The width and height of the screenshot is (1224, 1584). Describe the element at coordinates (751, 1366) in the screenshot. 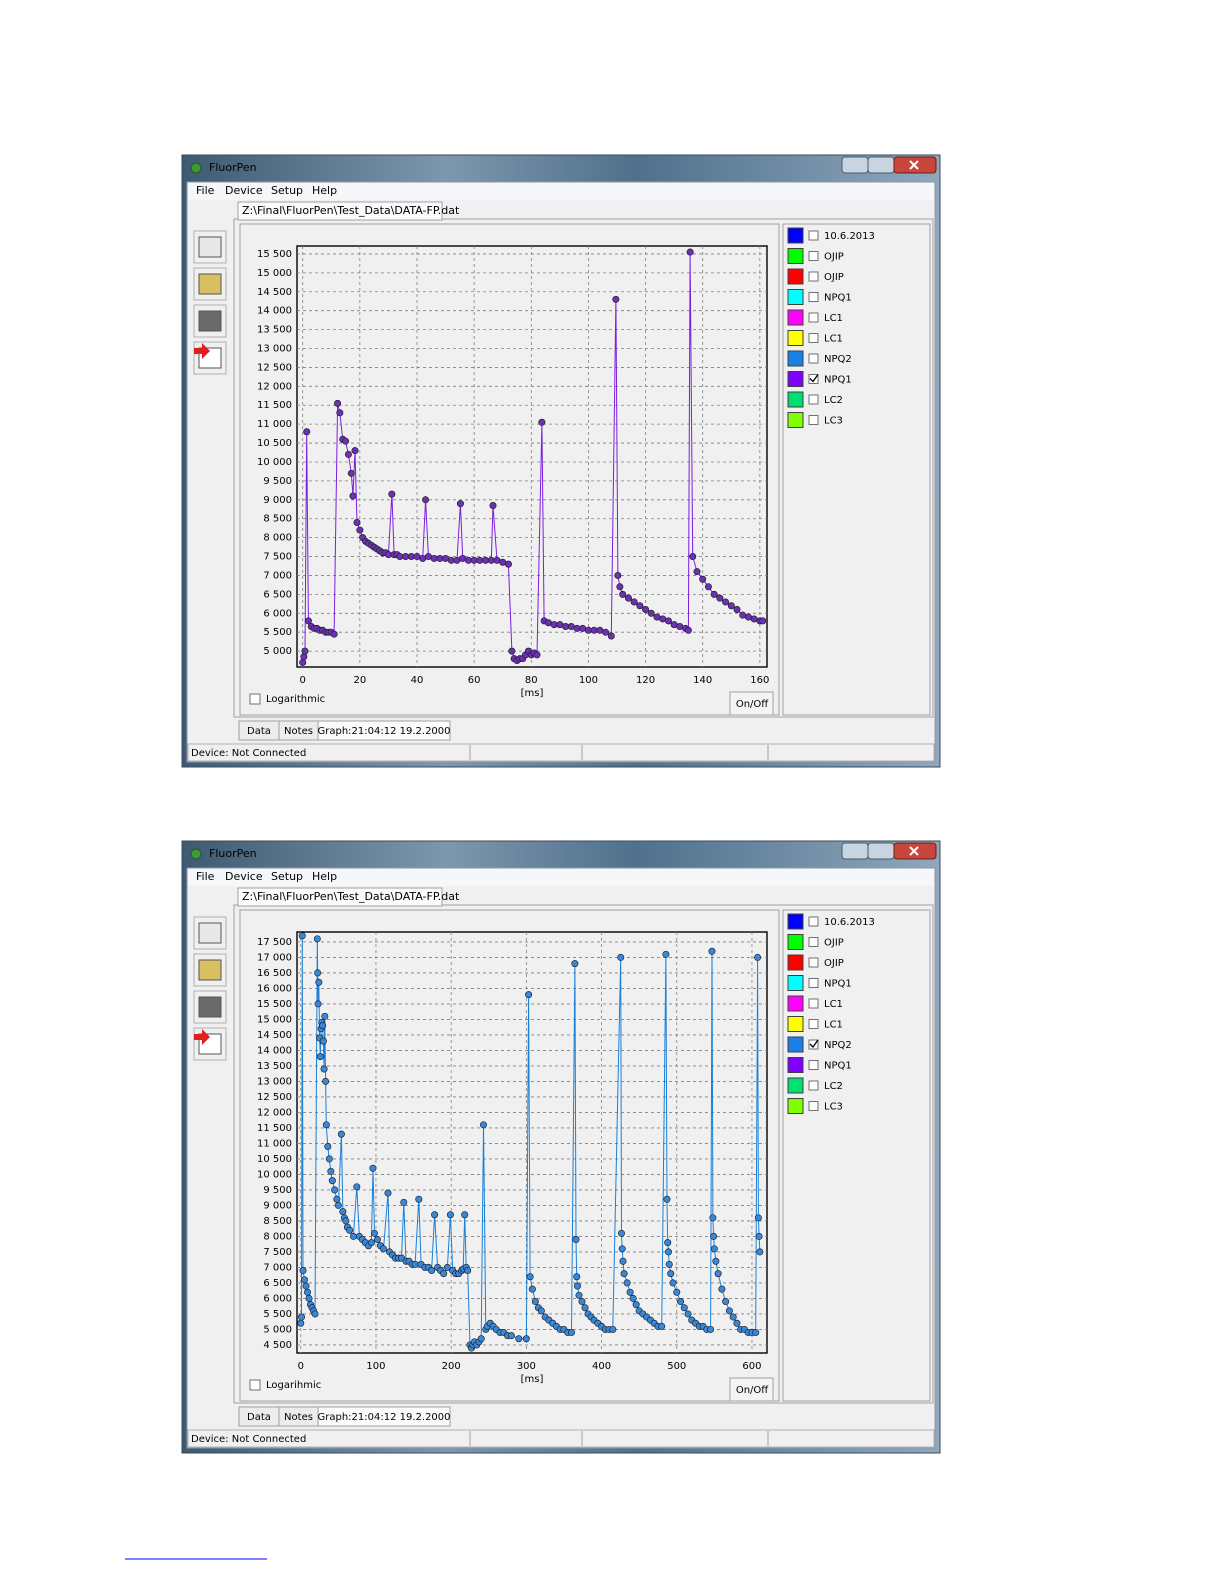

I see `x-tick-label: 600` at that location.